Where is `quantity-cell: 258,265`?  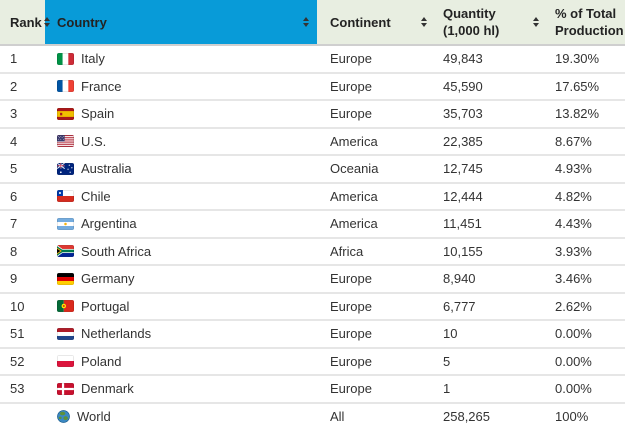 quantity-cell: 258,265 is located at coordinates (466, 416).